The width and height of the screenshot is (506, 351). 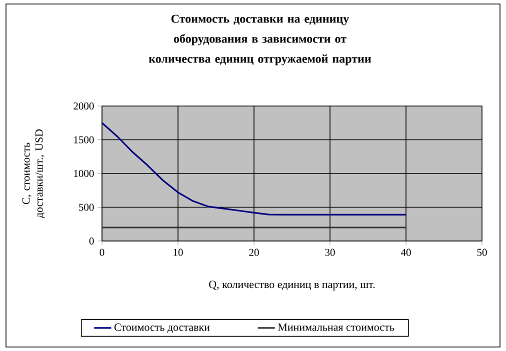 I want to click on y-tick-label: 2000, so click(x=84, y=106).